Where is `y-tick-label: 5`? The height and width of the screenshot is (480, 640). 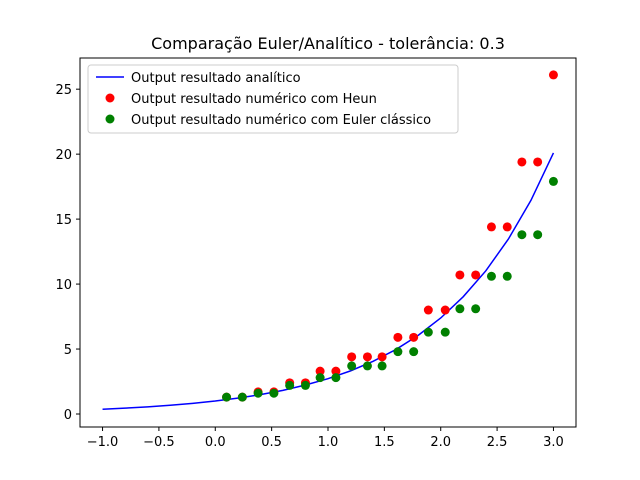
y-tick-label: 5 is located at coordinates (68, 350).